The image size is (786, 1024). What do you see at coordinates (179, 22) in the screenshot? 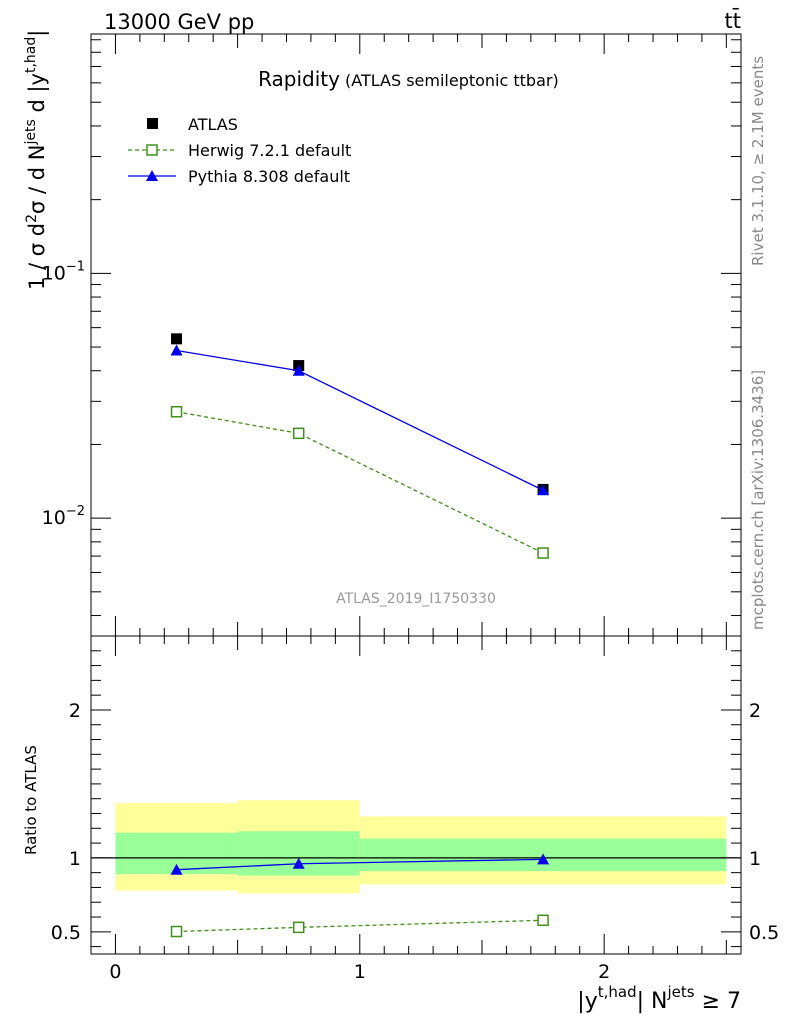
I see `energy-label: 13000 GeV pp` at bounding box center [179, 22].